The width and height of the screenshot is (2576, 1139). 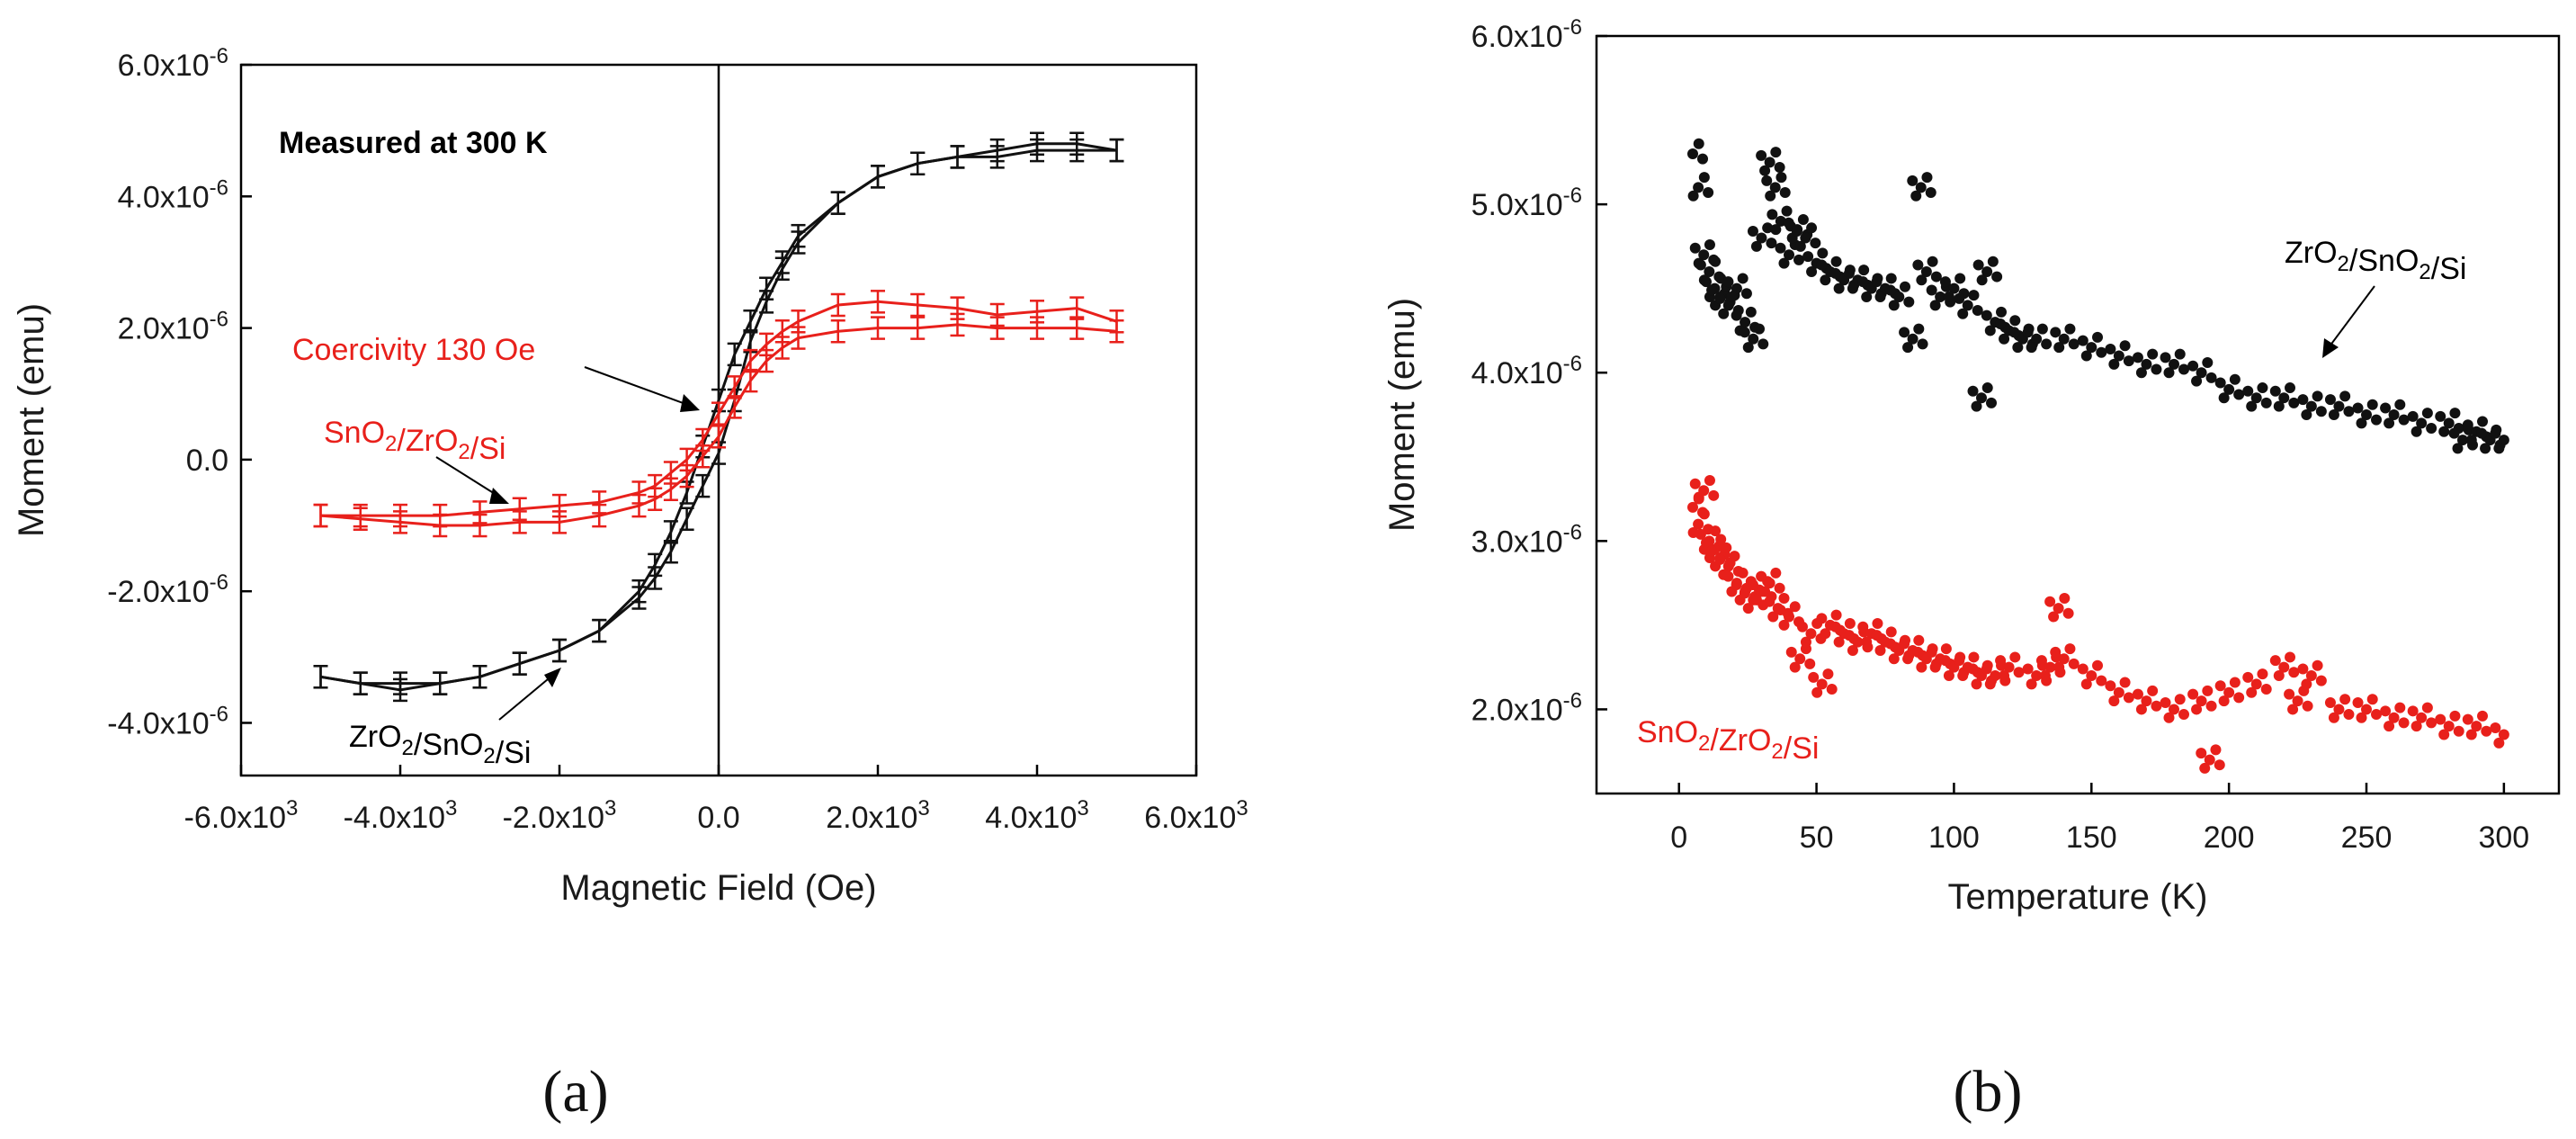 What do you see at coordinates (2229, 838) in the screenshot?
I see `x-tick-label: 200` at bounding box center [2229, 838].